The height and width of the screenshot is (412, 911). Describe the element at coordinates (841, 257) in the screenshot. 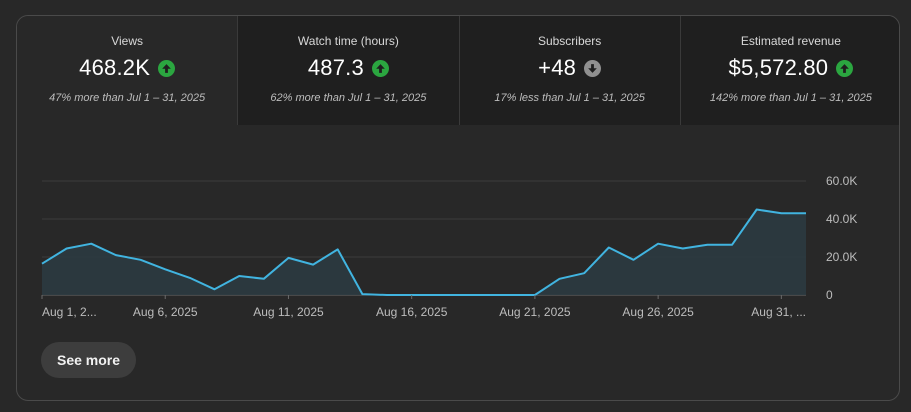

I see `y-tick-label: 20.0K` at that location.